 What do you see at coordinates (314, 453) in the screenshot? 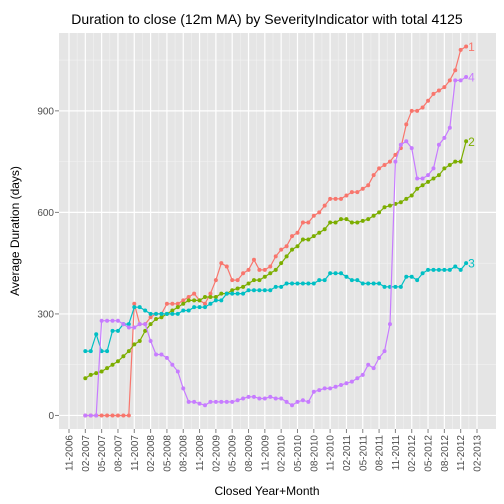
I see `x-tick-label: 08-2010` at bounding box center [314, 453].